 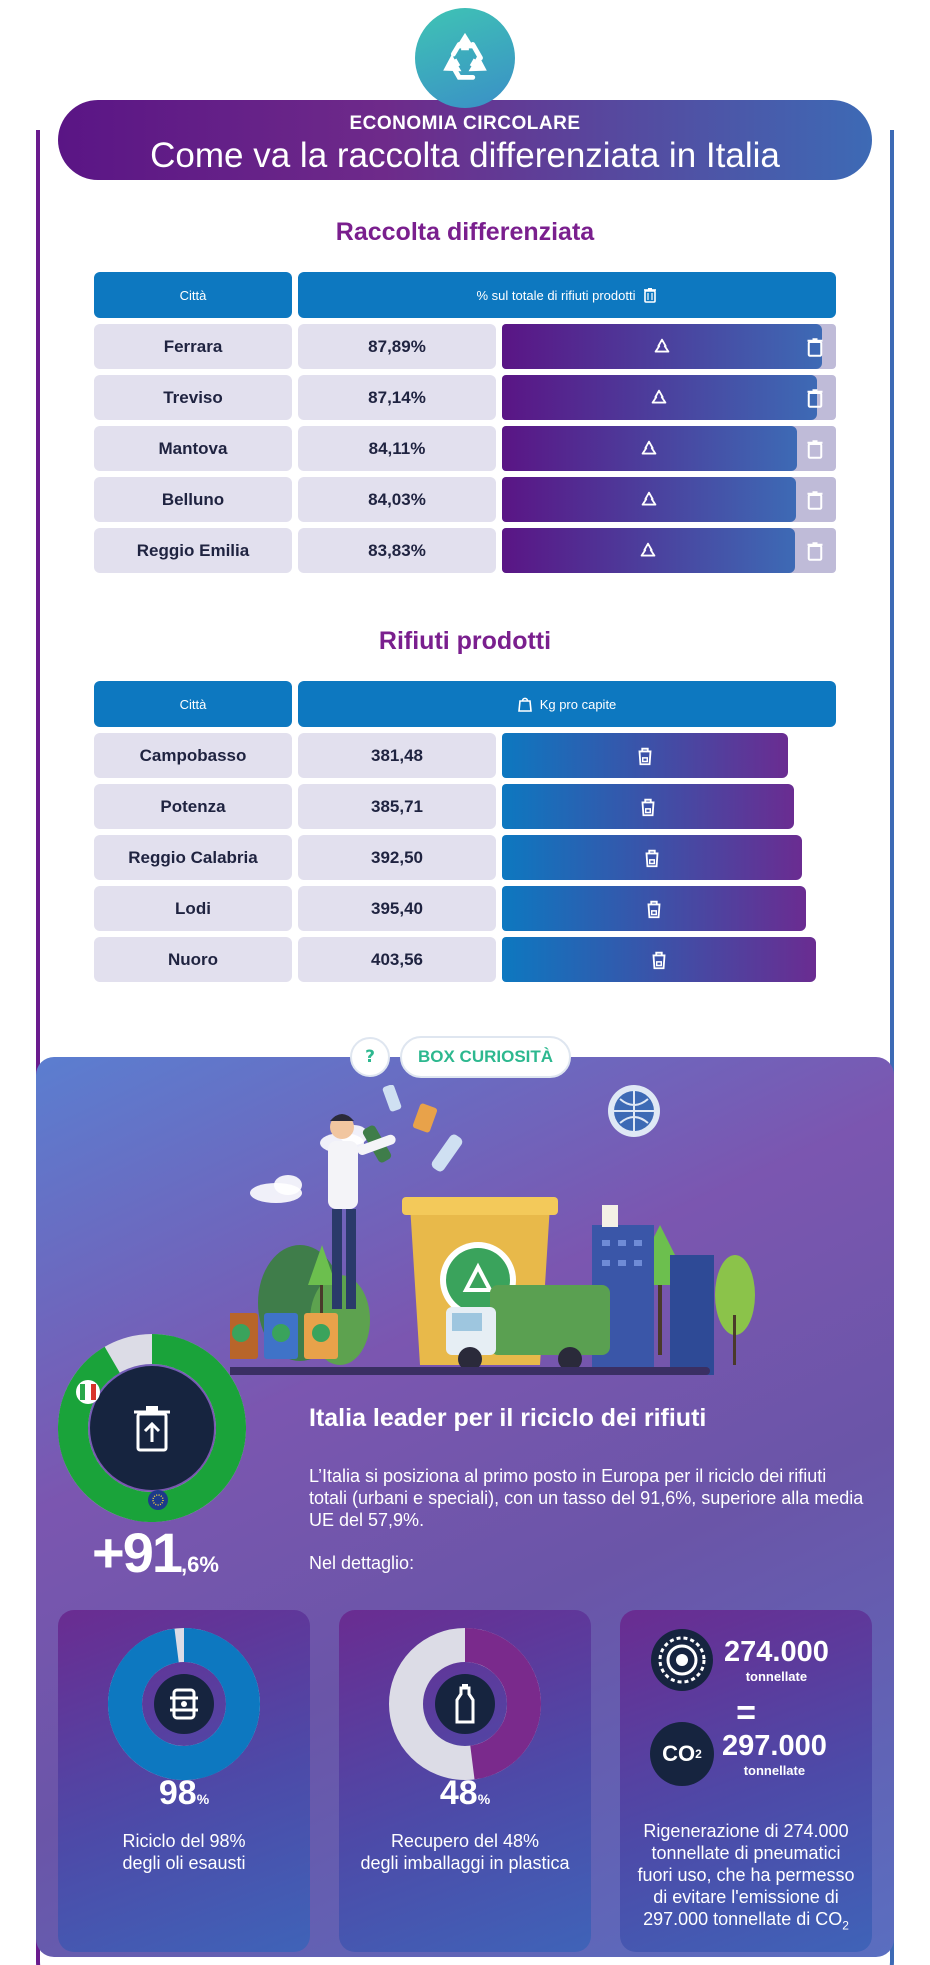 What do you see at coordinates (193, 806) in the screenshot?
I see `city-cell: Potenza` at bounding box center [193, 806].